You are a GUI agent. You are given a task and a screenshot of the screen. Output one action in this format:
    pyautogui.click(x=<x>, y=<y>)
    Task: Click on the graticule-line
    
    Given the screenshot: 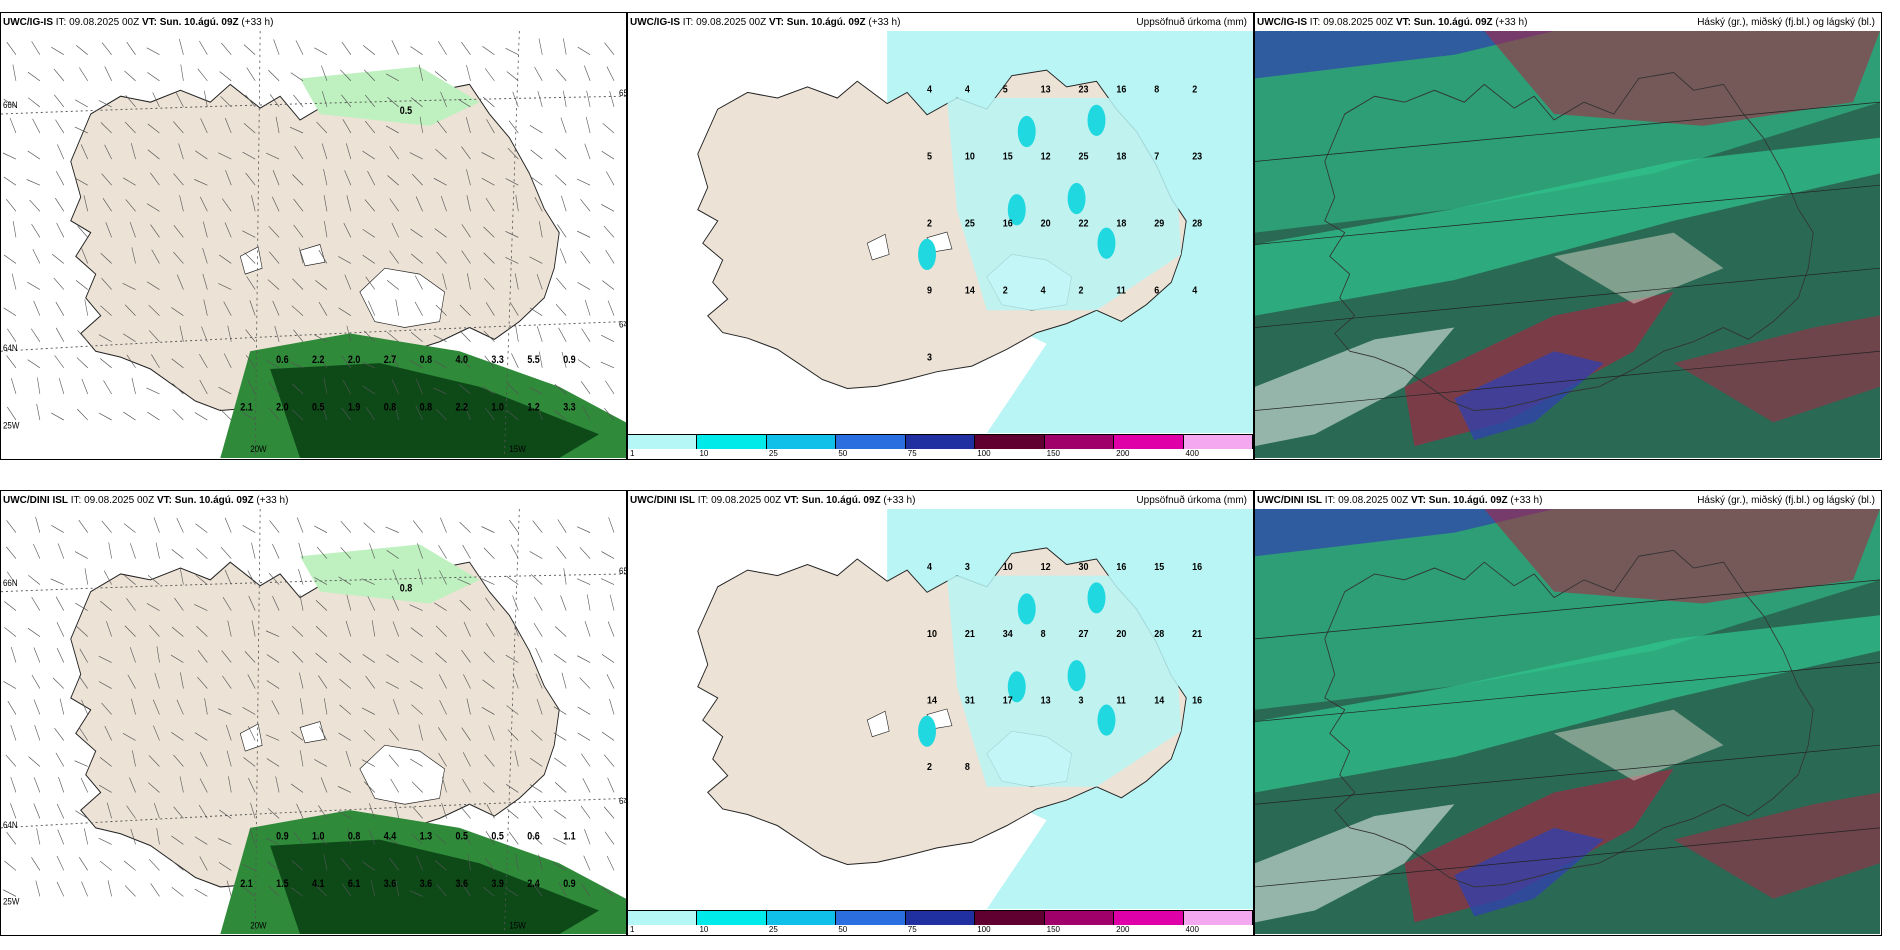 What is the action you would take?
    pyautogui.click(x=1567, y=857)
    